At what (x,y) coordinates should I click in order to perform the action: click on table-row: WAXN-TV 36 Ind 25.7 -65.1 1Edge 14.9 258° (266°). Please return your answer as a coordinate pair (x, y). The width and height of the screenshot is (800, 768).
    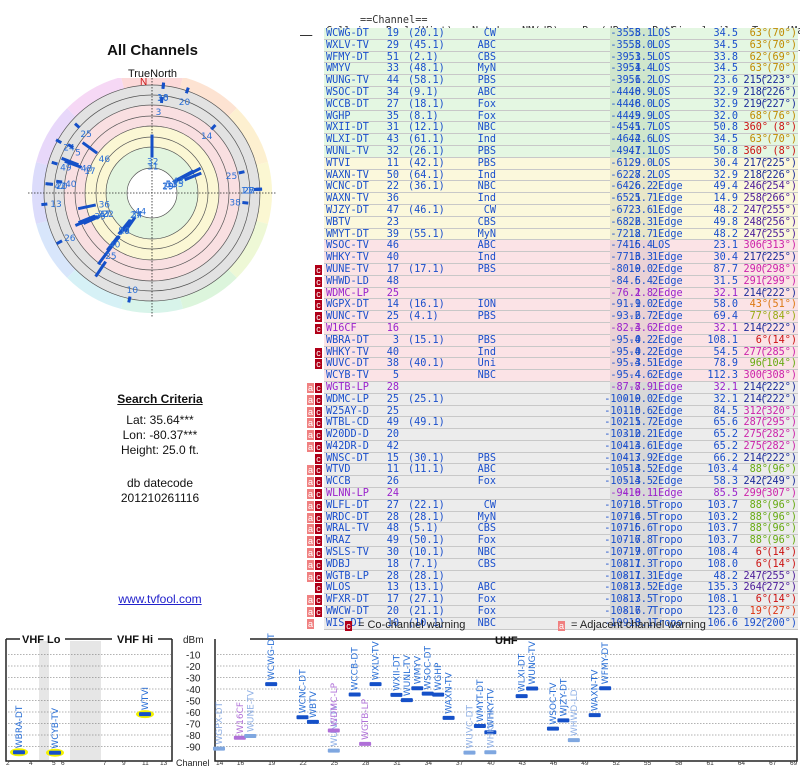
    Looking at the image, I should click on (550, 199).